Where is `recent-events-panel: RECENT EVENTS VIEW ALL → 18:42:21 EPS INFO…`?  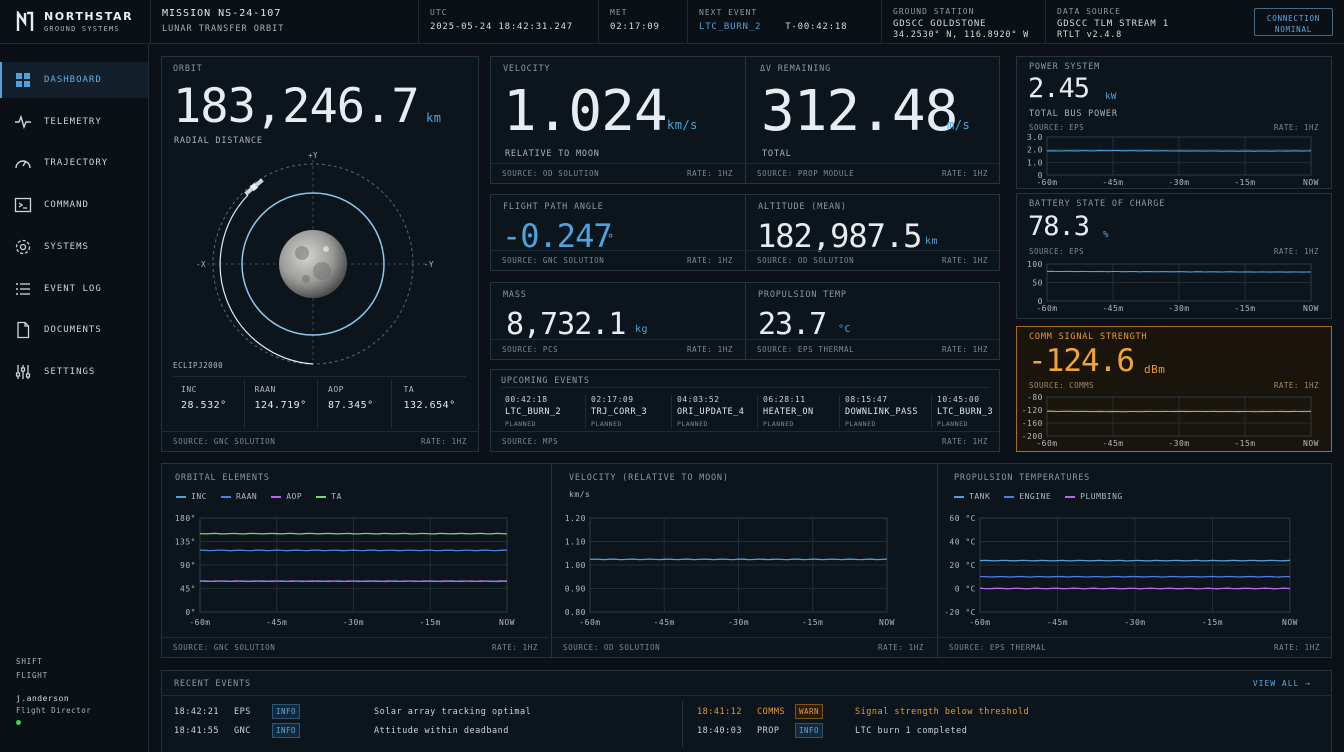
recent-events-panel: RECENT EVENTS VIEW ALL → 18:42:21 EPS INFO… is located at coordinates (746, 711).